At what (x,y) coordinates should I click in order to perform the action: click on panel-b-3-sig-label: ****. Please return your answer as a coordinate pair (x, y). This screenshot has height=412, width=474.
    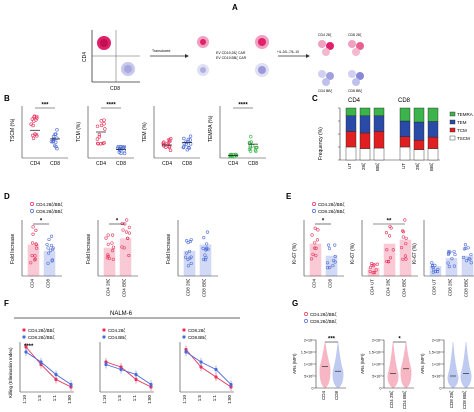
    Looking at the image, I should click on (243, 106).